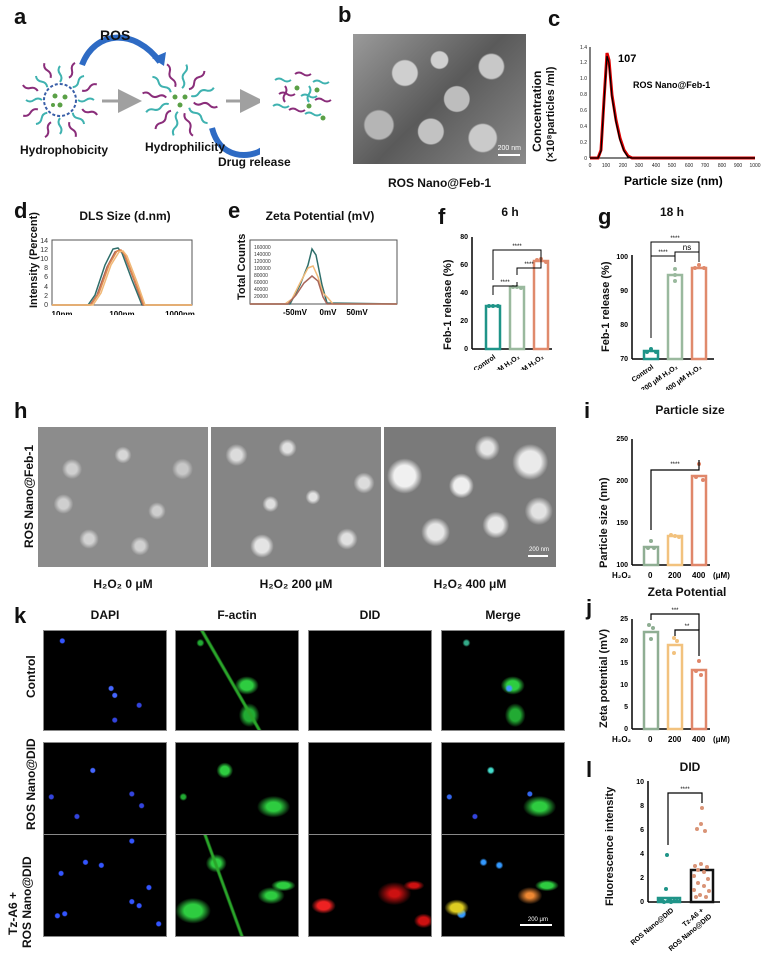  What do you see at coordinates (115, 35) in the screenshot?
I see `ros-arrow-label: ROS` at bounding box center [115, 35].